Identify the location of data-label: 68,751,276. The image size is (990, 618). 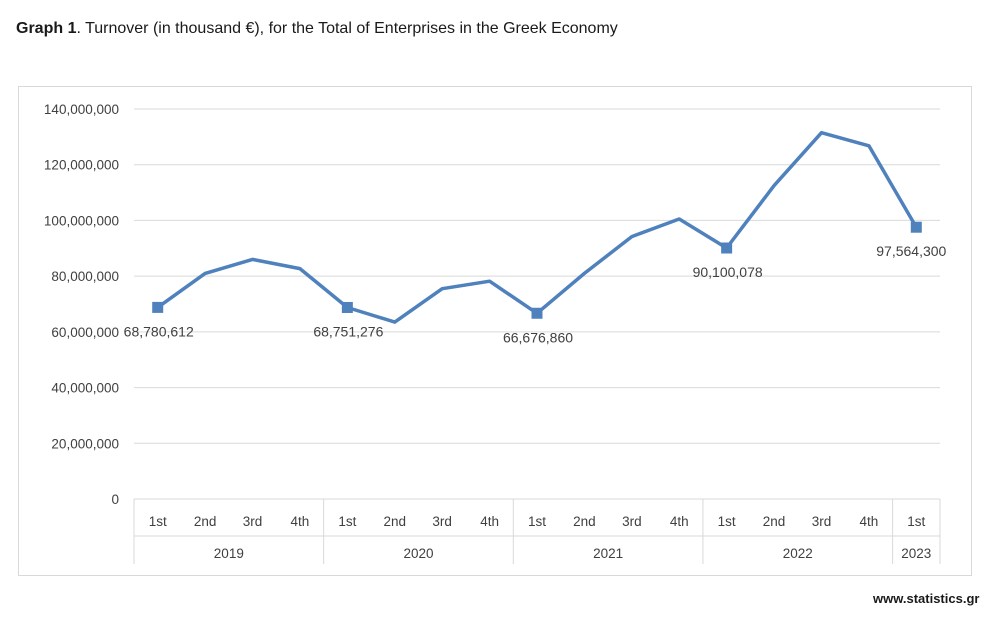
(348, 331).